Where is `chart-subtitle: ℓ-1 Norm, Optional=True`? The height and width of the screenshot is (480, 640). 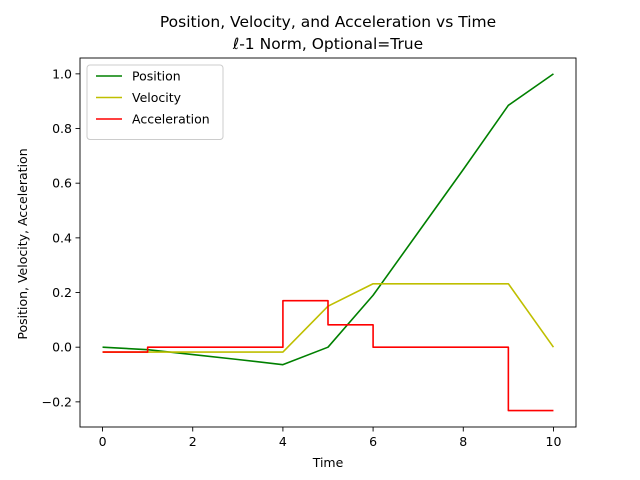
chart-subtitle: ℓ-1 Norm, Optional=True is located at coordinates (327, 44).